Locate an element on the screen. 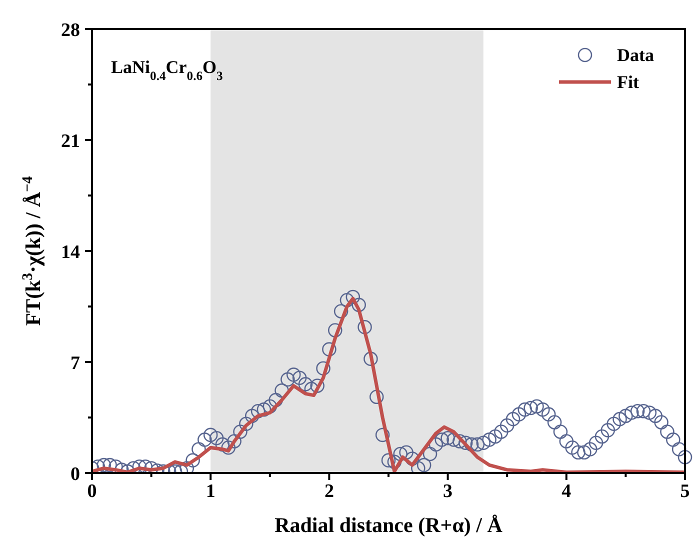  legend-label: Data is located at coordinates (635, 55).